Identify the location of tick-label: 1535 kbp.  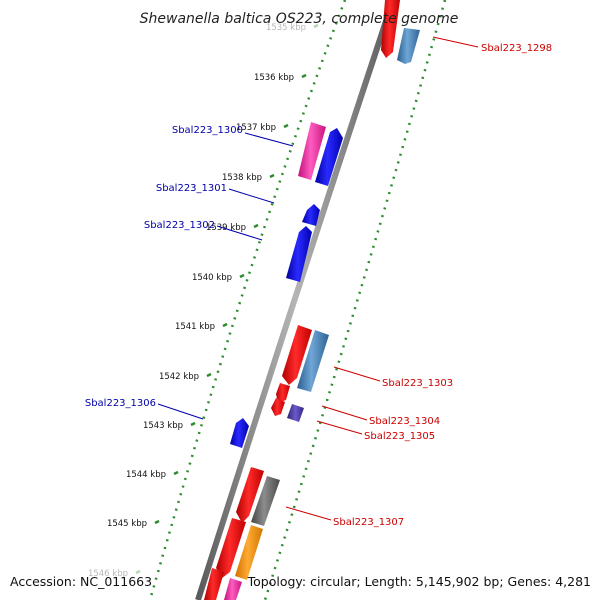
(286, 28).